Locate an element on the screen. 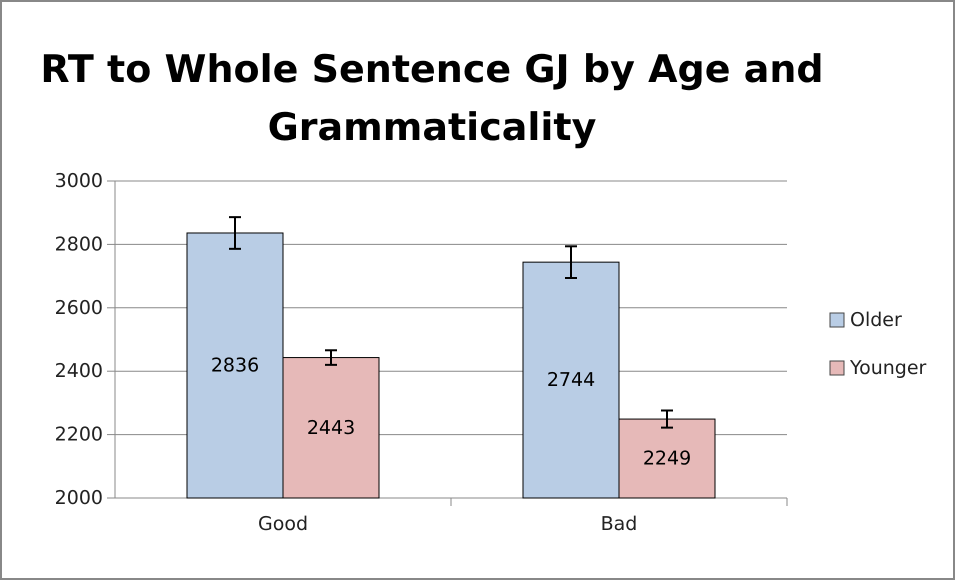  y-tick-label: 3000 is located at coordinates (78, 181).